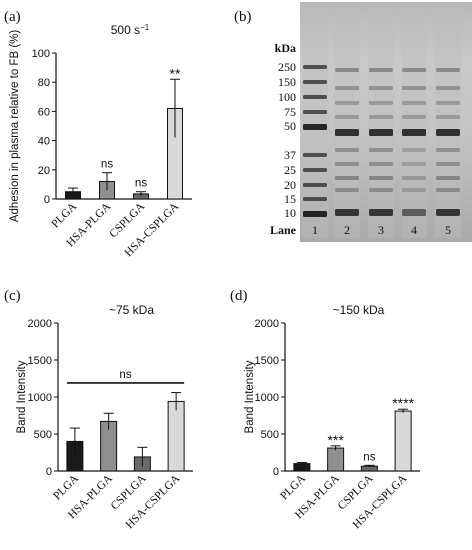  I want to click on significance-label: ****, so click(403, 403).